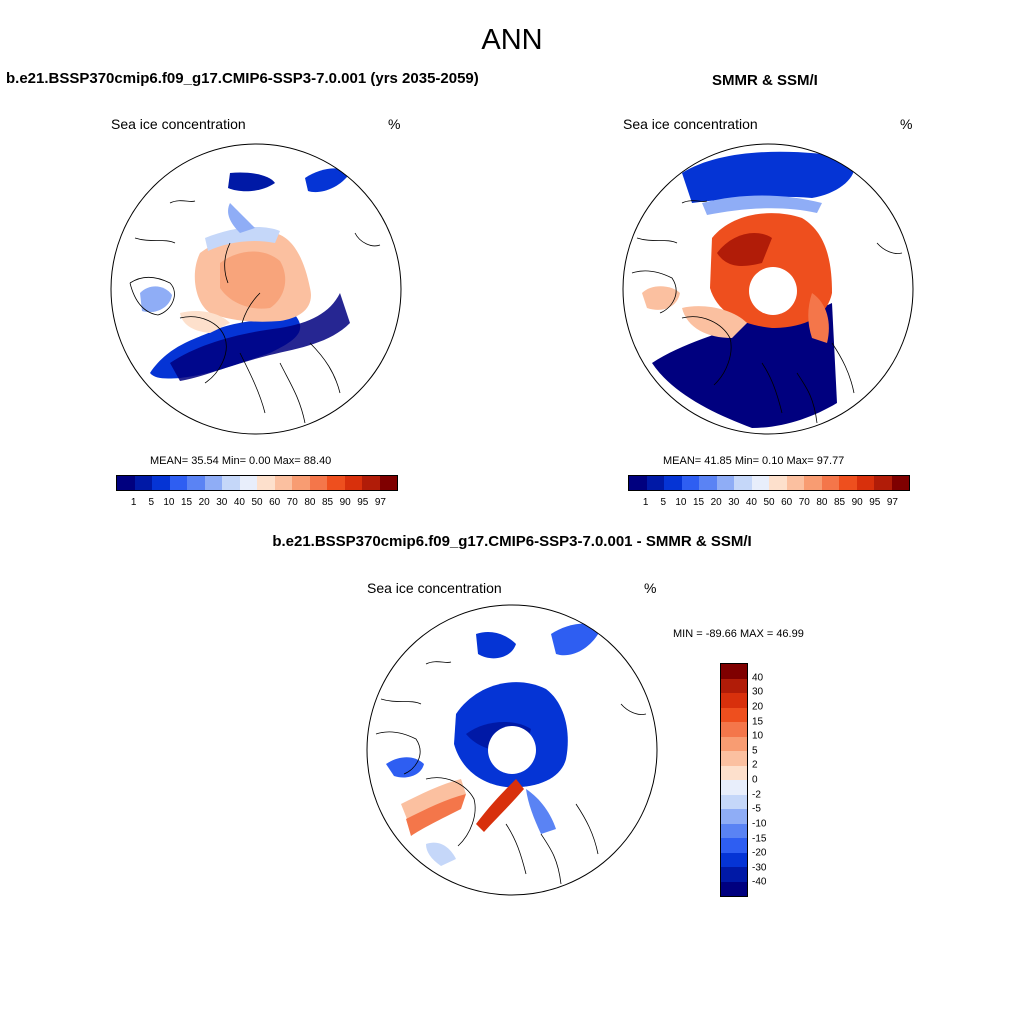 This screenshot has width=1024, height=1024. I want to click on obs-colorbar-tick-label: 70, so click(804, 502).